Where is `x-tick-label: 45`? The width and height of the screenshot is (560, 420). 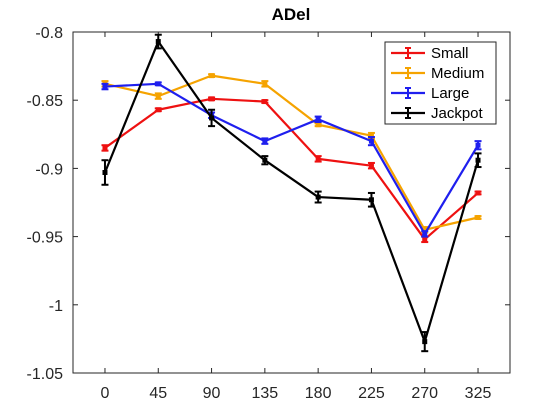 x-tick-label: 45 is located at coordinates (158, 393).